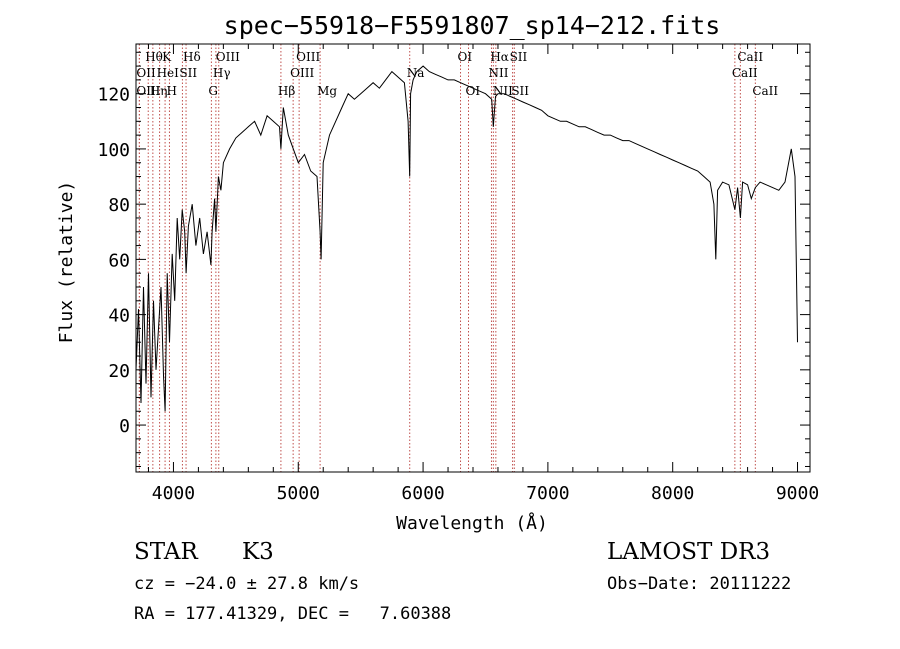 The width and height of the screenshot is (900, 649). Describe the element at coordinates (308, 57) in the screenshot. I see `line-label-14: OIII` at that location.